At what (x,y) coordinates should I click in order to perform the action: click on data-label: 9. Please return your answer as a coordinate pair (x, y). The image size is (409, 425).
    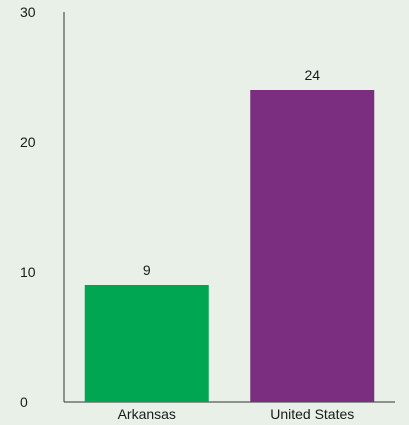
    Looking at the image, I should click on (147, 270).